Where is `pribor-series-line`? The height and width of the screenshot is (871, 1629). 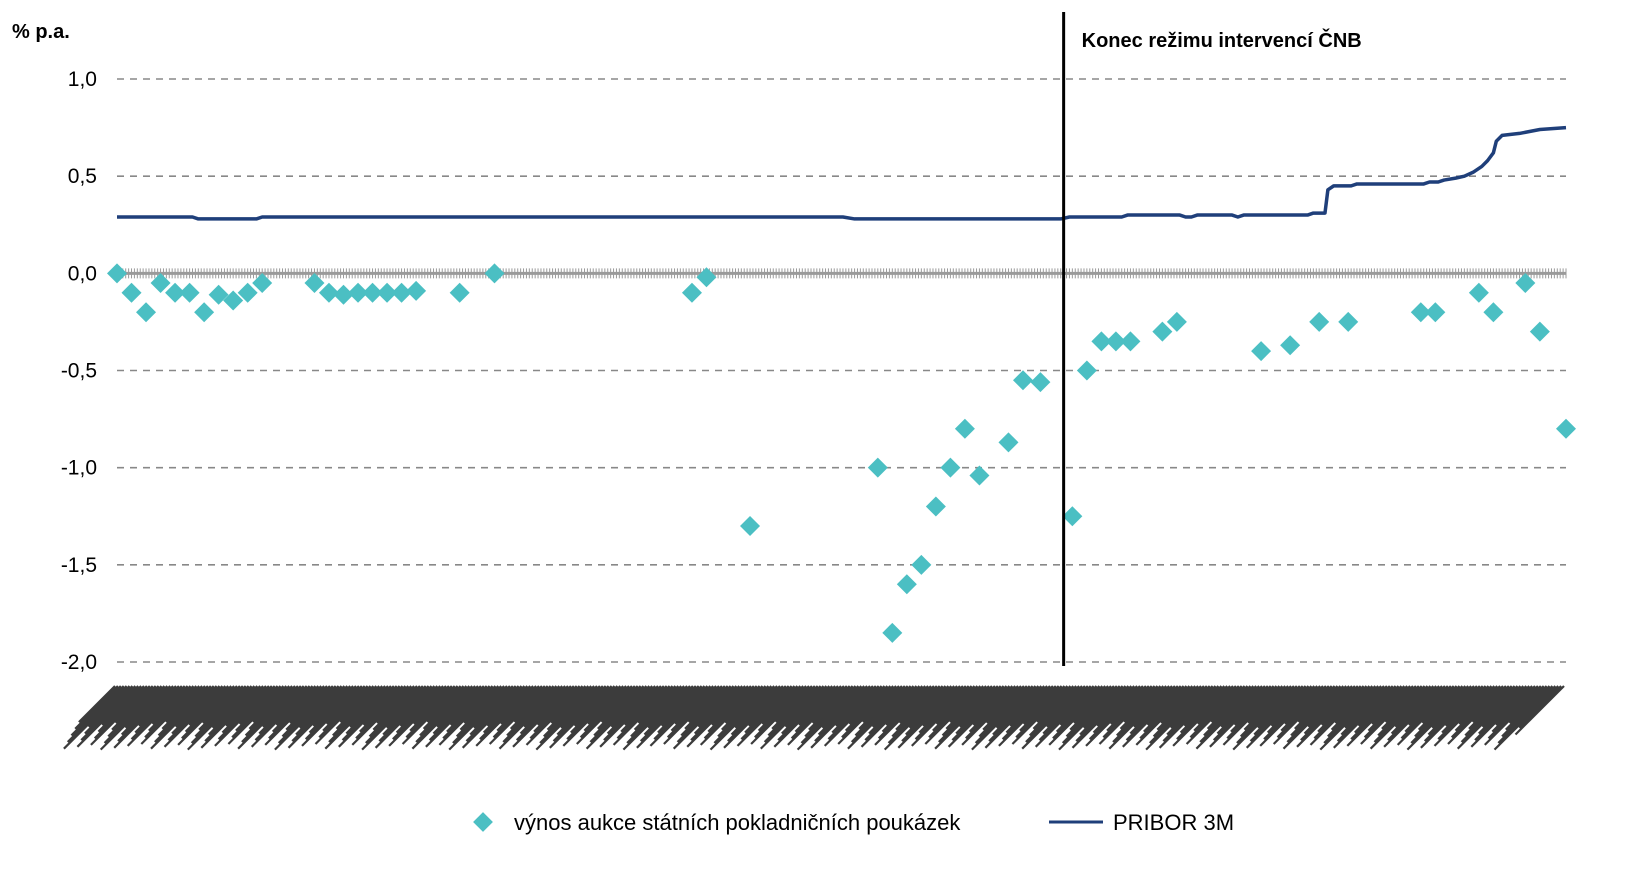
pribor-series-line is located at coordinates (842, 173).